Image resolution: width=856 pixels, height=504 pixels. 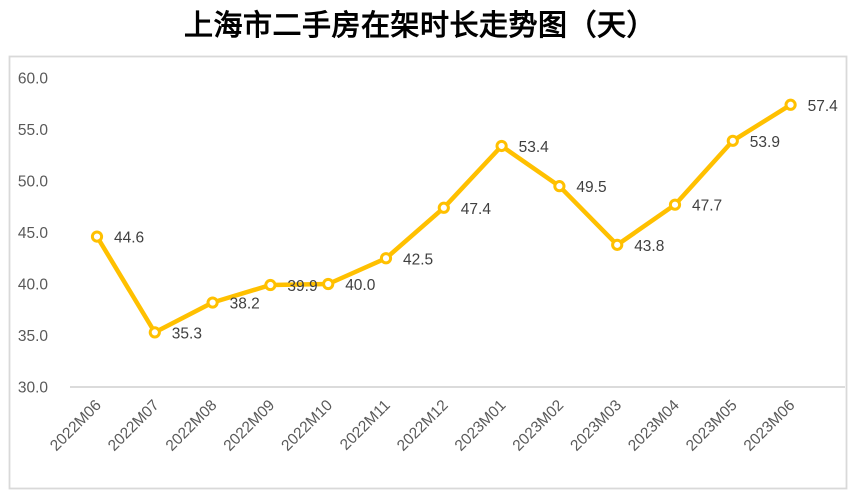 I want to click on data-point-label: 35.3, so click(x=187, y=333).